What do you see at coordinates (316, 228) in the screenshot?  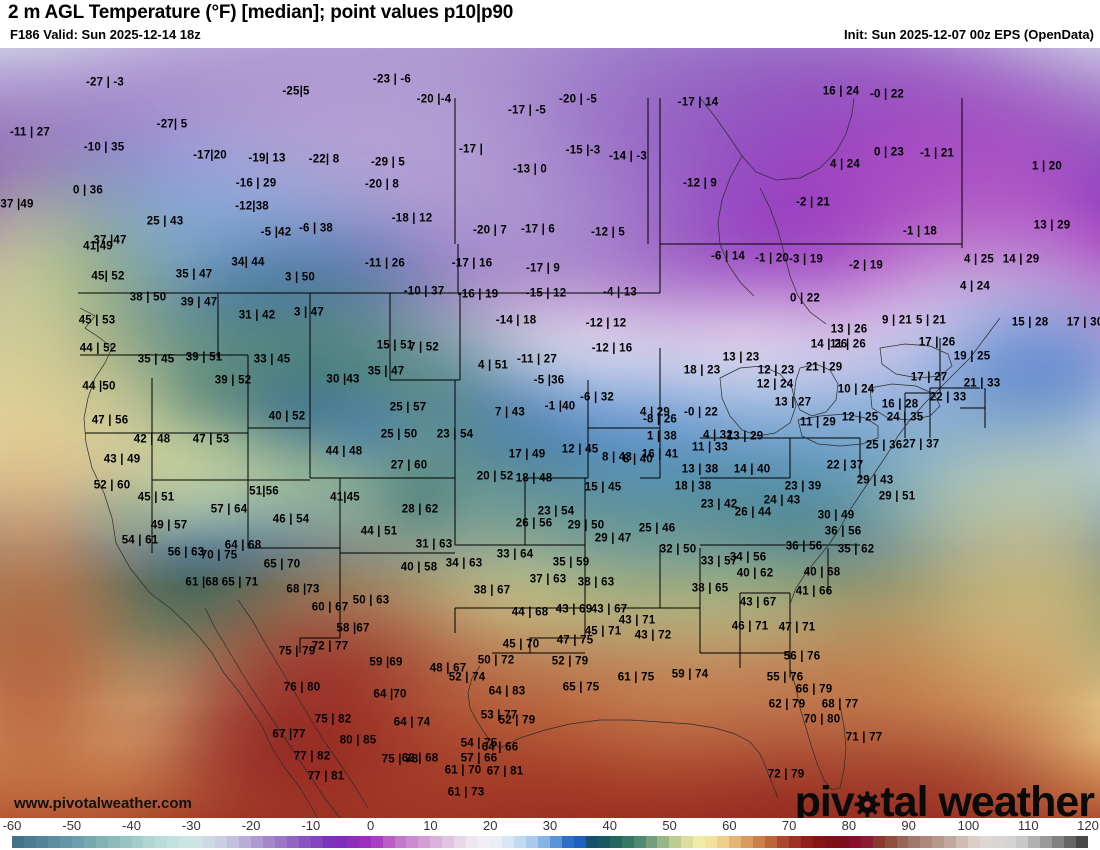 I see `point-value-label: -6 | 38` at bounding box center [316, 228].